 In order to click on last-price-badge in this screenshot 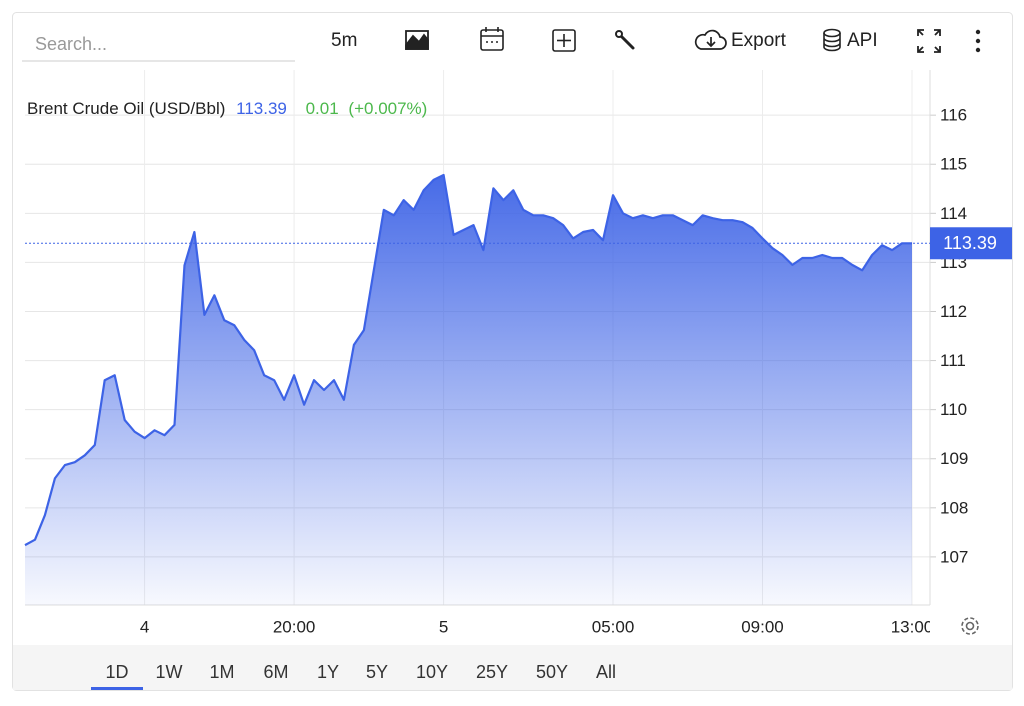, I will do `click(971, 243)`.